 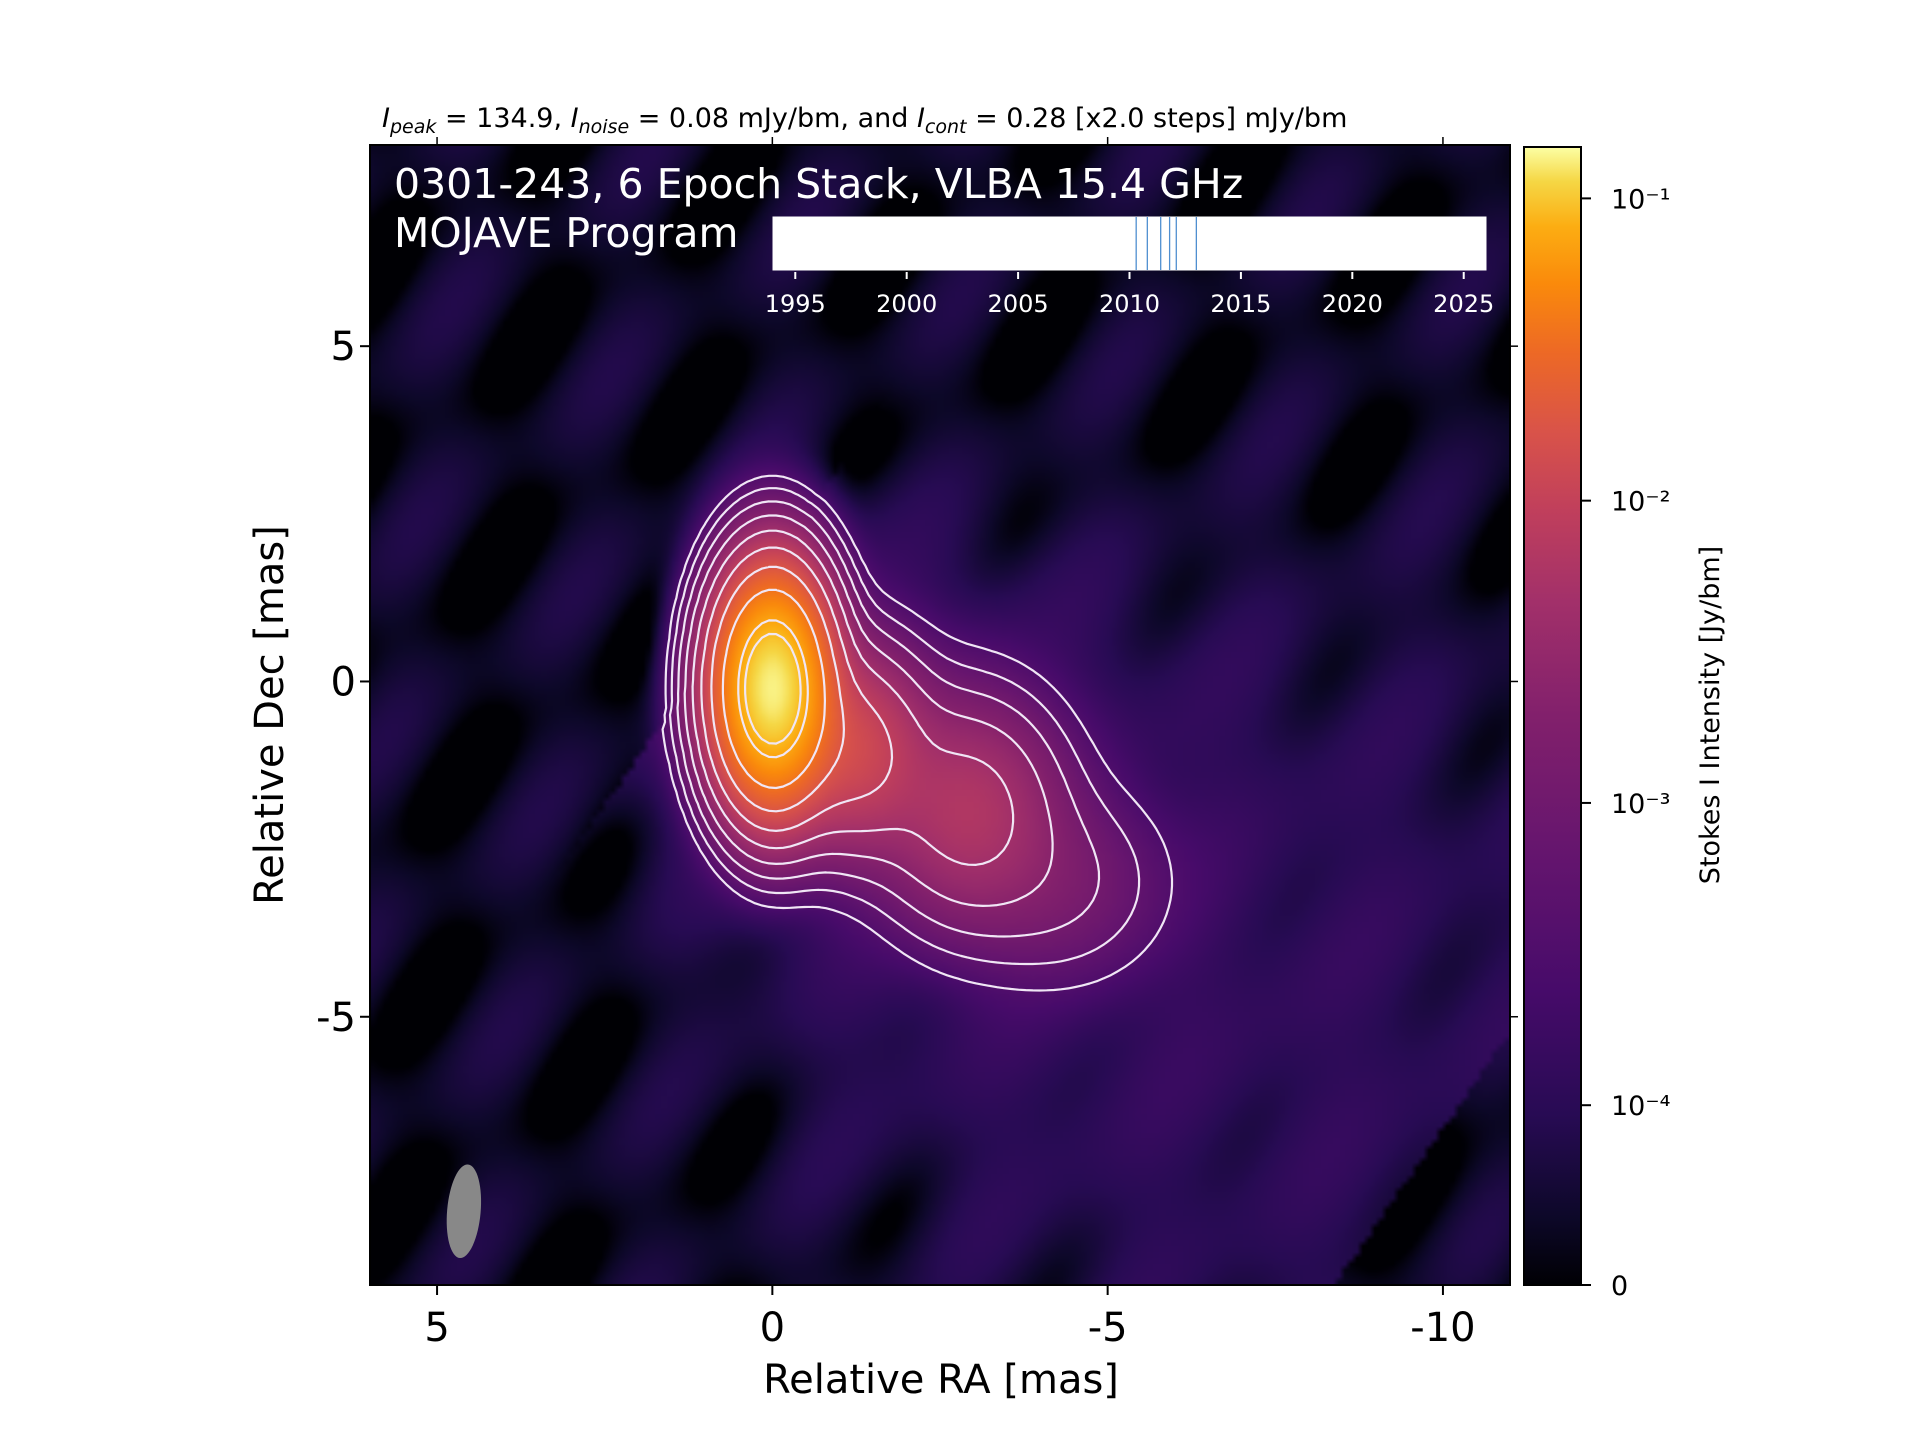 What do you see at coordinates (795, 304) in the screenshot?
I see `epoch-tick-label: 1995` at bounding box center [795, 304].